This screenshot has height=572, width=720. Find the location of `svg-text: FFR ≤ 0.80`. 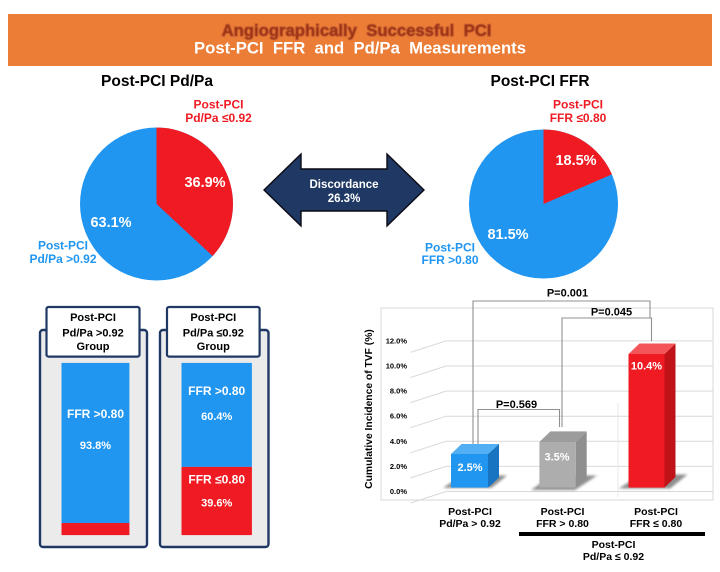

svg-text: FFR ≤ 0.80 is located at coordinates (656, 524).